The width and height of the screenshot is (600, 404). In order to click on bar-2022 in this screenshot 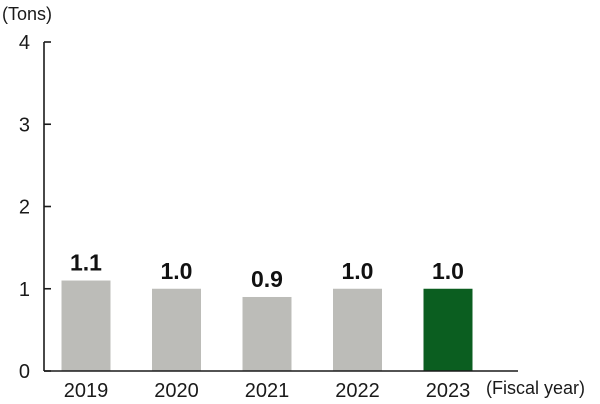, I will do `click(357, 329)`.